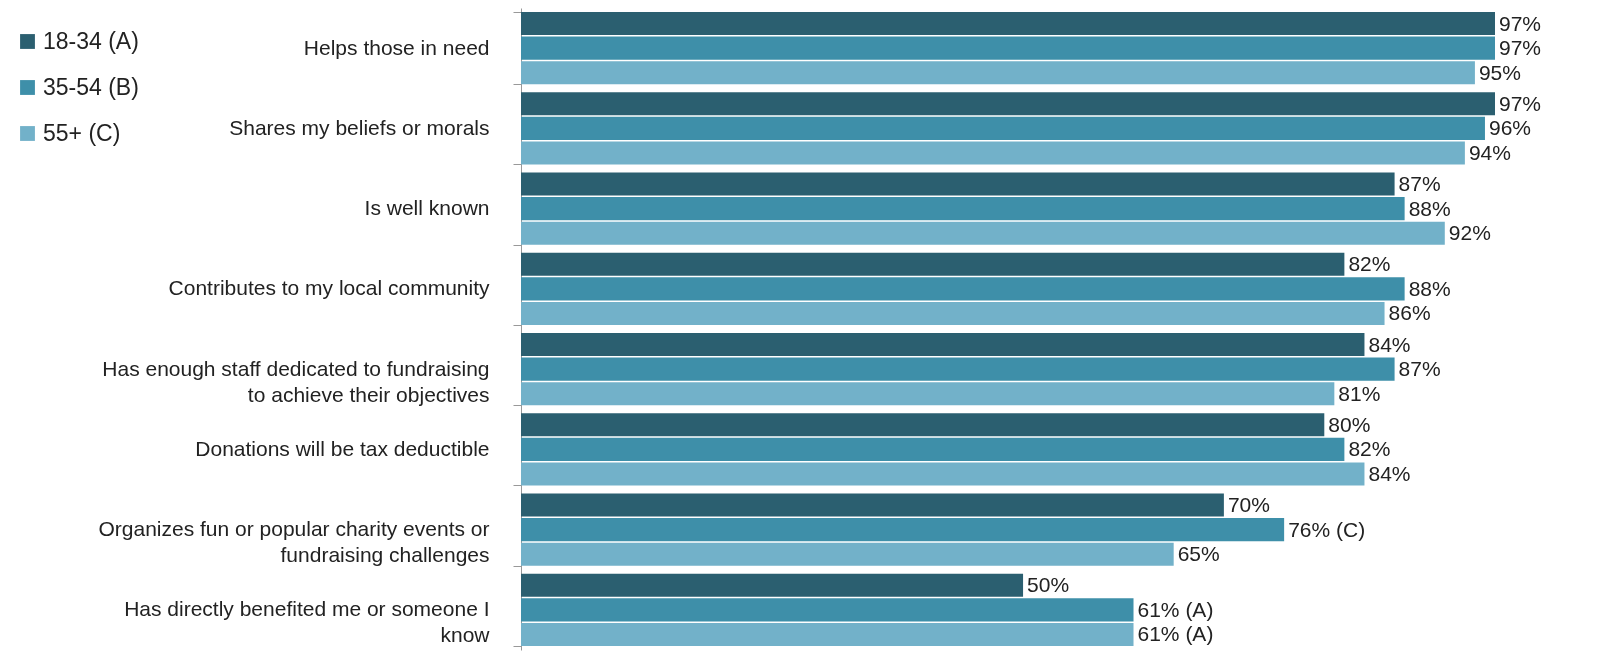 This screenshot has height=672, width=1624. Describe the element at coordinates (307, 622) in the screenshot. I see `y-tick-label: Has directly benefited me or someone I know` at that location.